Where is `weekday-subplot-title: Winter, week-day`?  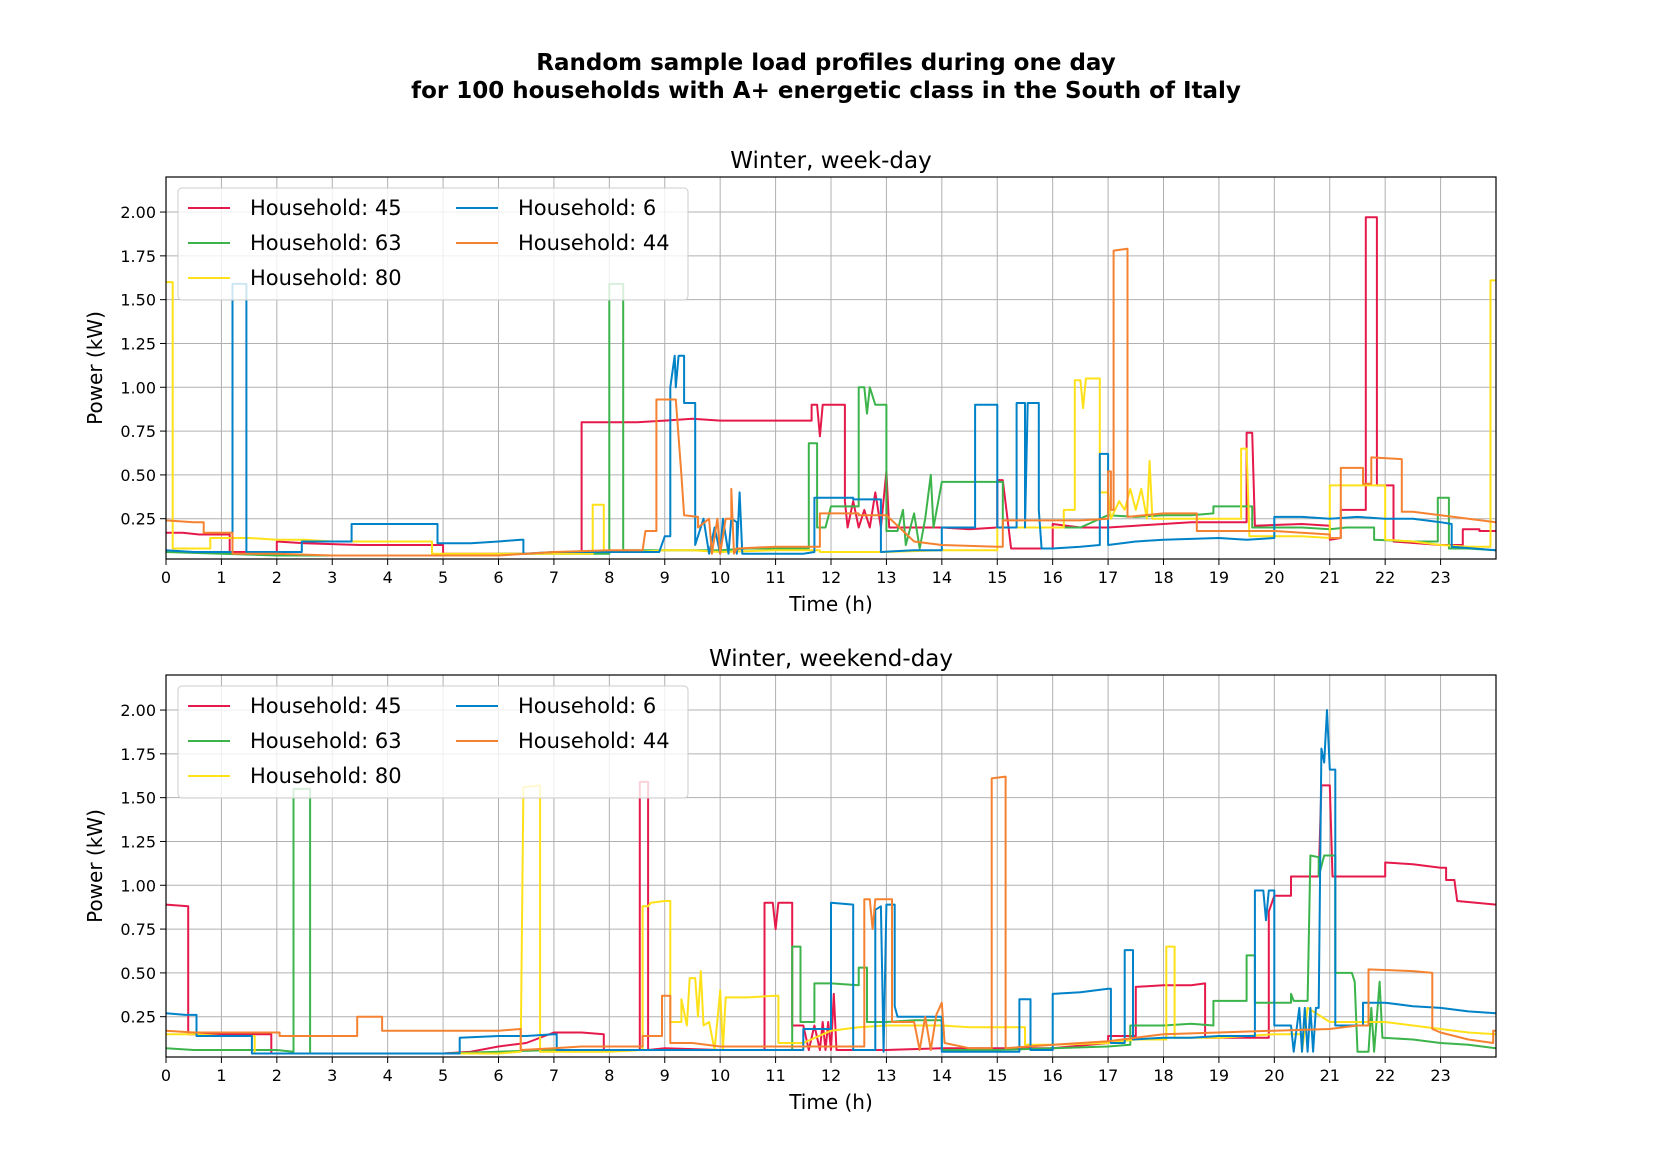 weekday-subplot-title: Winter, week-day is located at coordinates (831, 161).